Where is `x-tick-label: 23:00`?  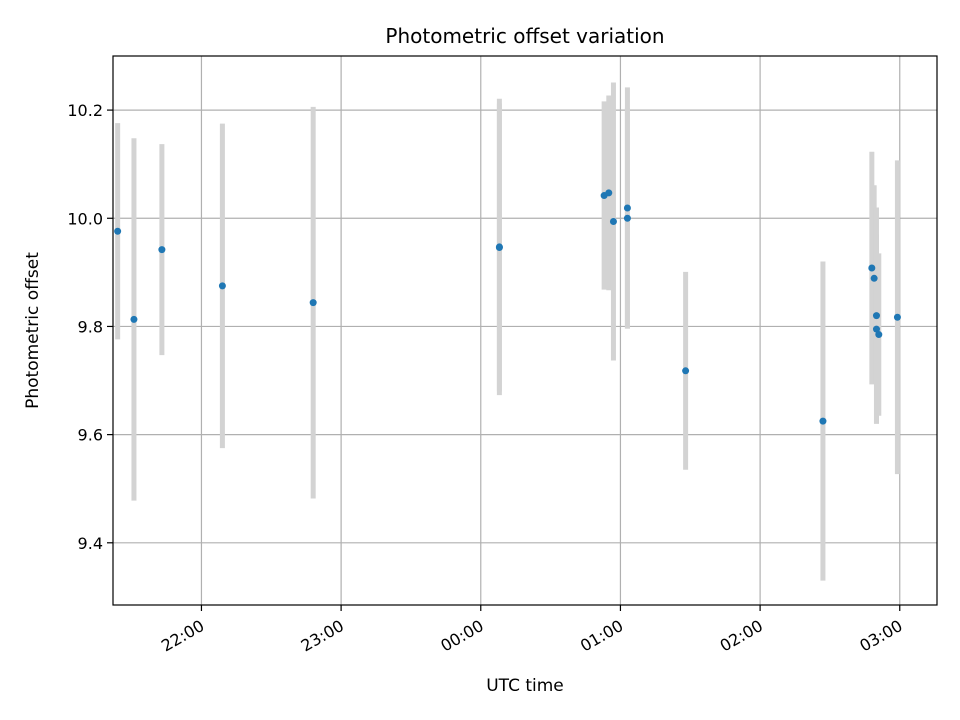 x-tick-label: 23:00 is located at coordinates (322, 636).